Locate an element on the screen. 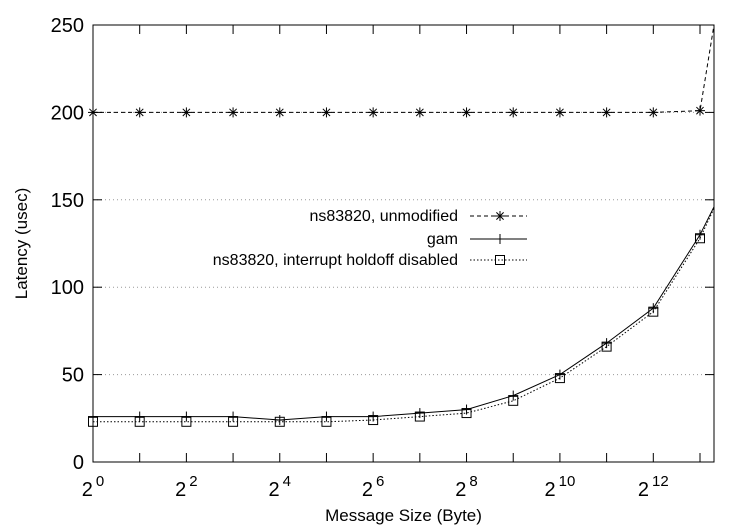 This screenshot has width=750, height=525. y-axis-label: Latency (usec) is located at coordinates (21, 244).